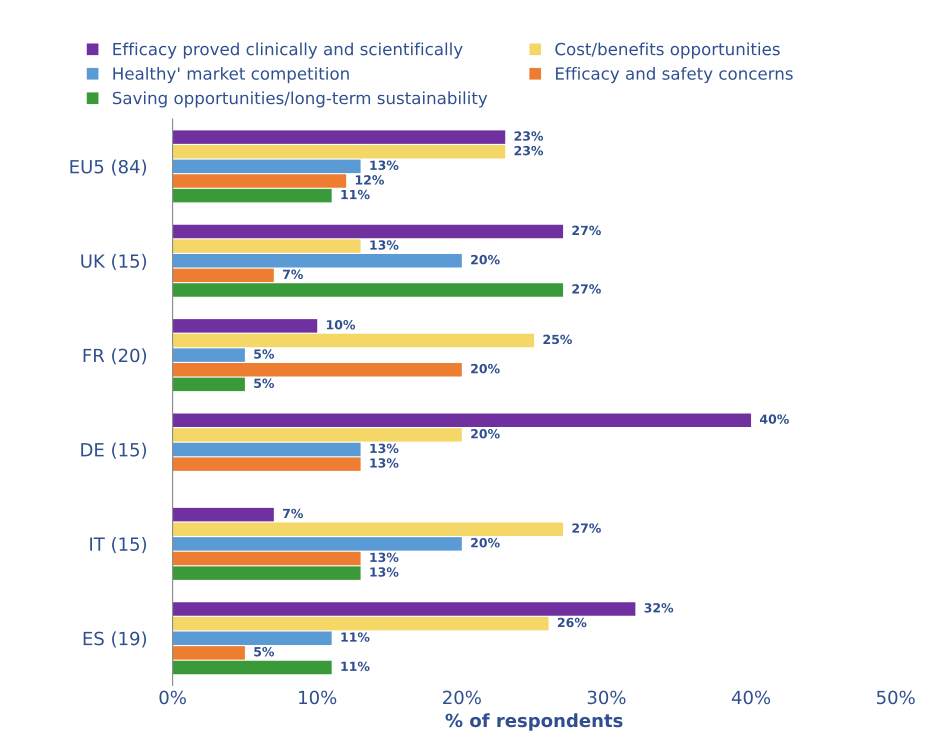  I want to click on data-label: 40%, so click(774, 419).